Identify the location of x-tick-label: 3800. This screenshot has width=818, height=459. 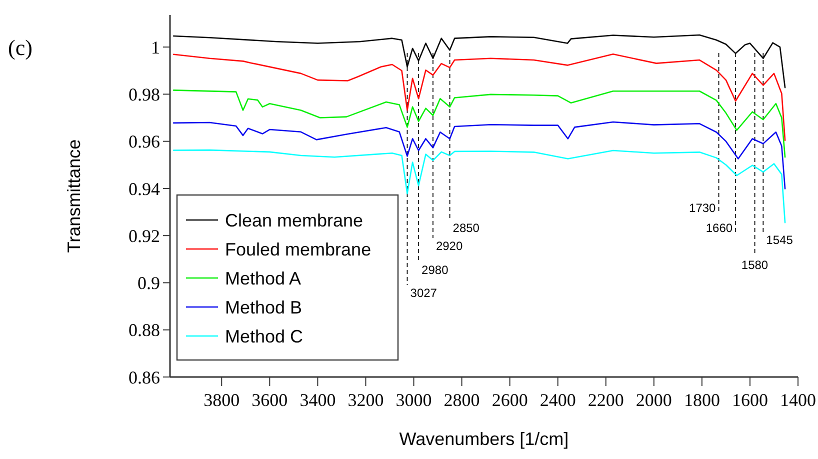
(222, 400).